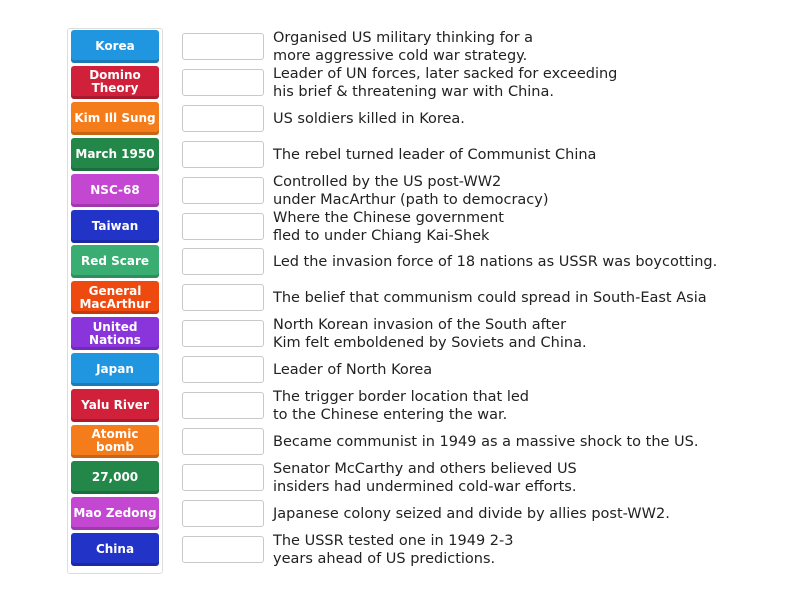 This screenshot has width=800, height=600. Describe the element at coordinates (115, 549) in the screenshot. I see `answer-tile: China` at that location.